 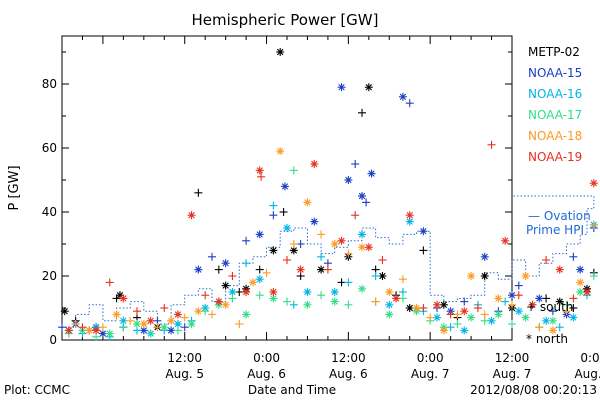 What do you see at coordinates (533, 390) in the screenshot?
I see `footer-timestamp: 2012/08/08 00:20:13` at bounding box center [533, 390].